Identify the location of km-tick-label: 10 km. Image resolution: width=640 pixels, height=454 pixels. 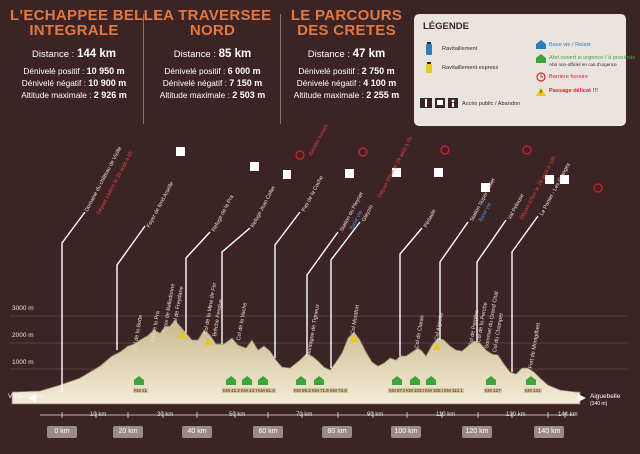
(98, 415).